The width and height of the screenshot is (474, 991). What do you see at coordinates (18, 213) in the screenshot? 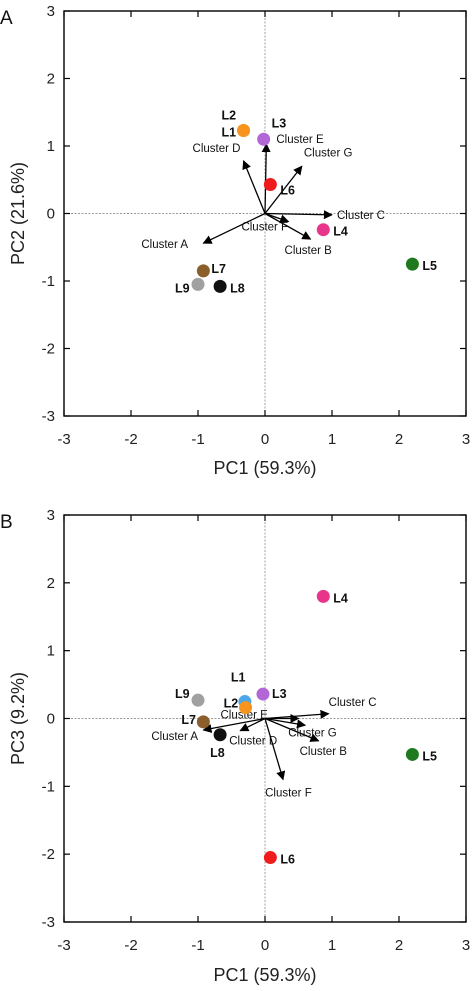
I see `y-axis-title: PC2 (21.6%)` at bounding box center [18, 213].